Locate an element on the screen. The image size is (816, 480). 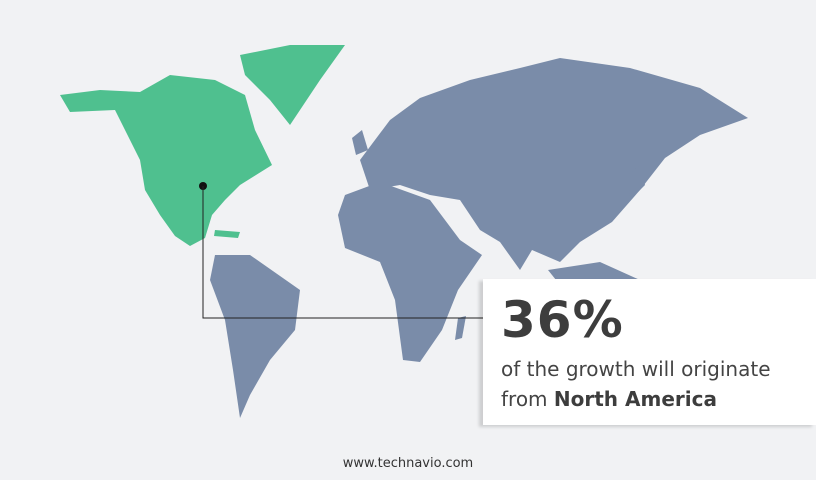
callout-connector is located at coordinates (342, 252).